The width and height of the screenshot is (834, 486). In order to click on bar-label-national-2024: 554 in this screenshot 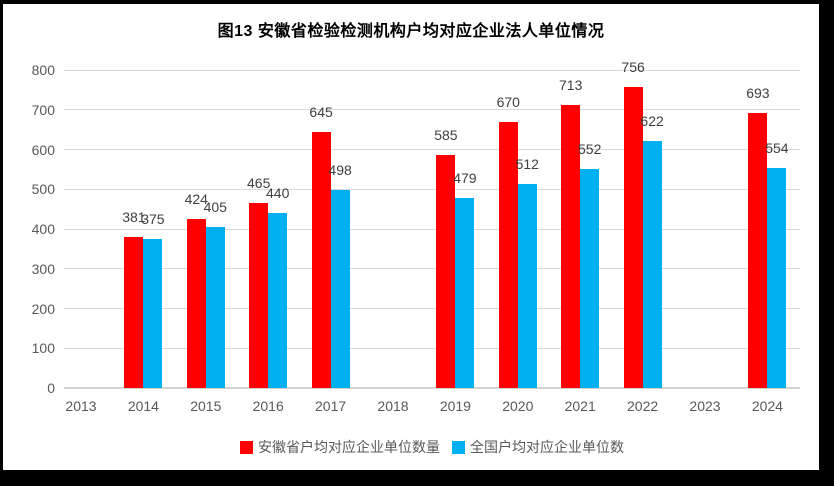, I will do `click(777, 147)`.